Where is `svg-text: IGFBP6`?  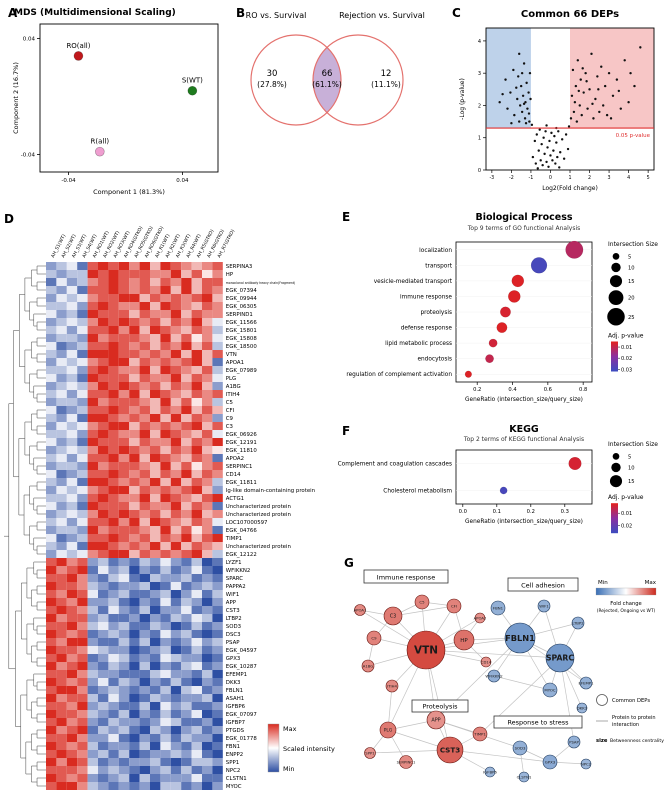
svg-text: IGFBP6 is located at coordinates (490, 771).